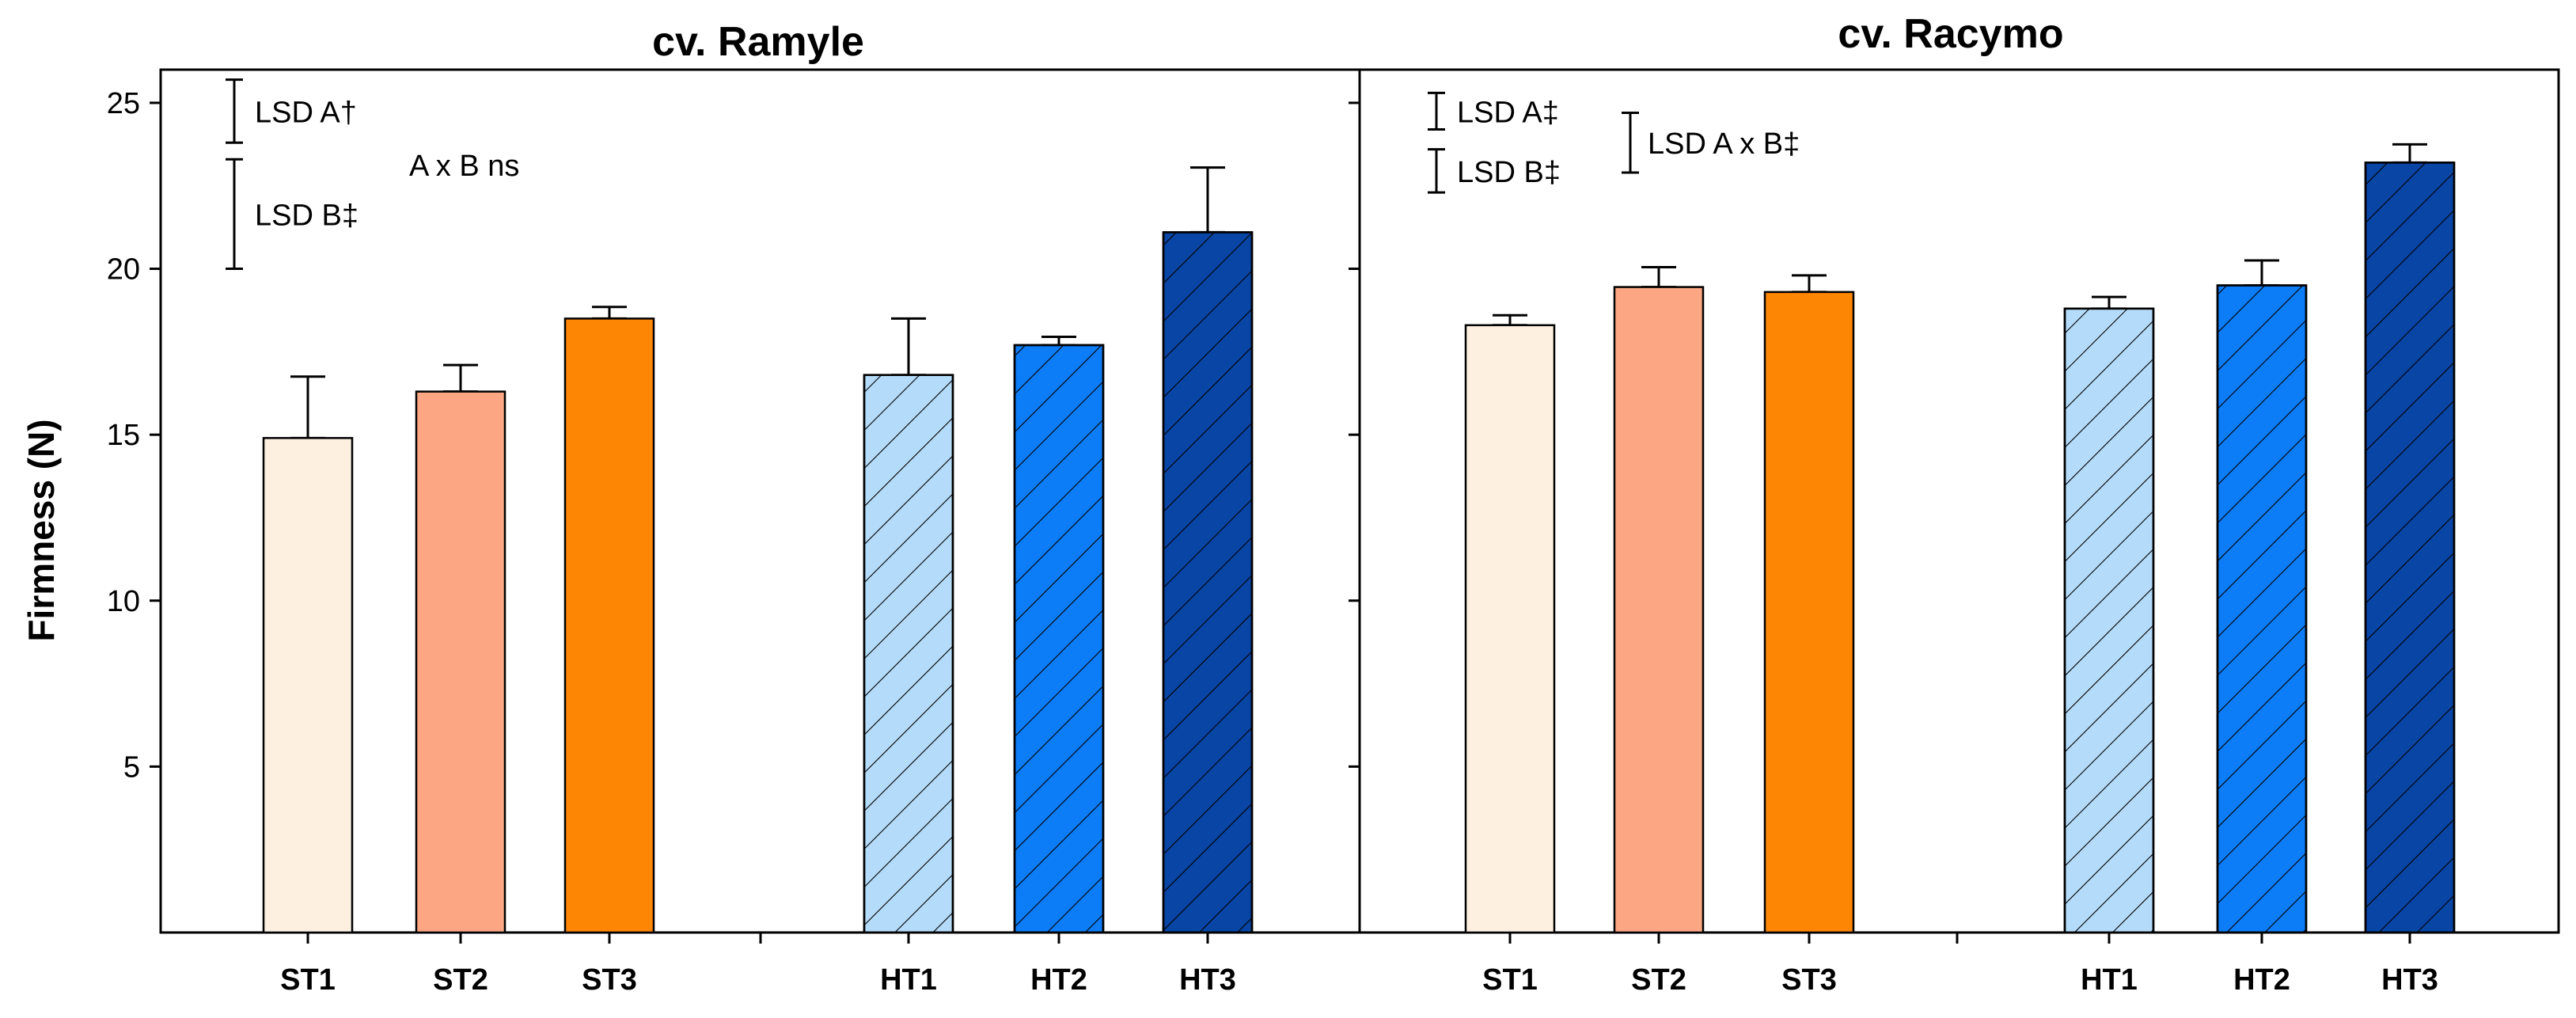  What do you see at coordinates (131, 767) in the screenshot?
I see `y-tick-label: 5` at bounding box center [131, 767].